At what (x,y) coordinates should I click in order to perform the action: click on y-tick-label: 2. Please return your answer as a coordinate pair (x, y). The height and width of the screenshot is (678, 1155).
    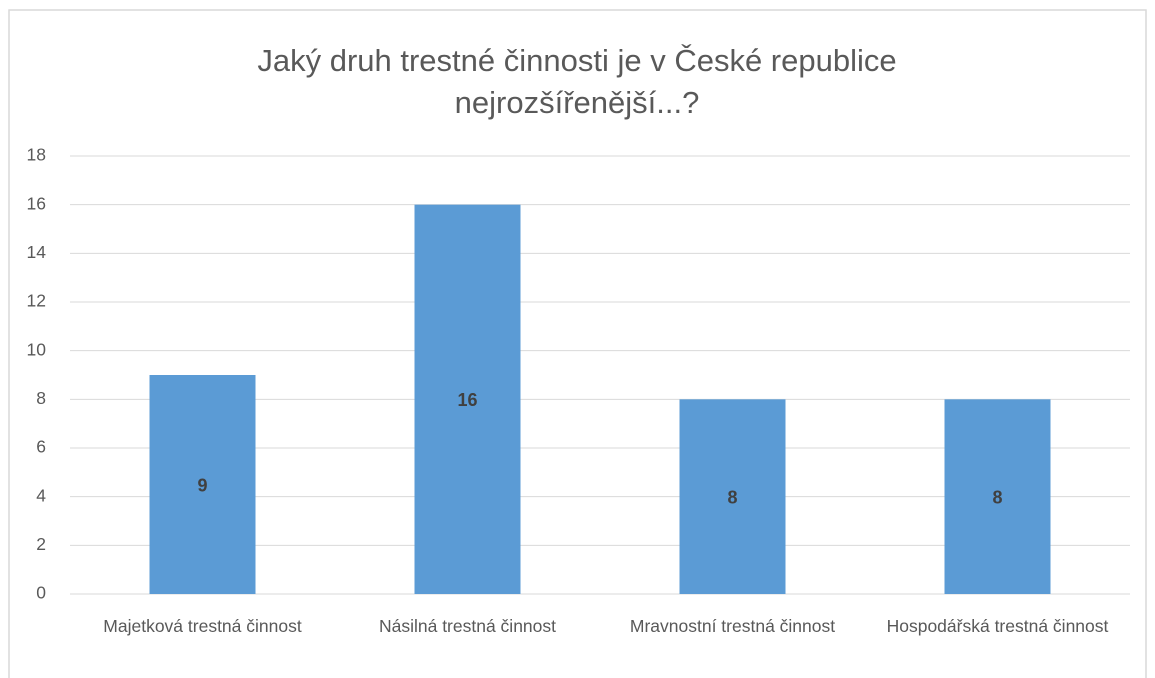
    Looking at the image, I should click on (41, 544).